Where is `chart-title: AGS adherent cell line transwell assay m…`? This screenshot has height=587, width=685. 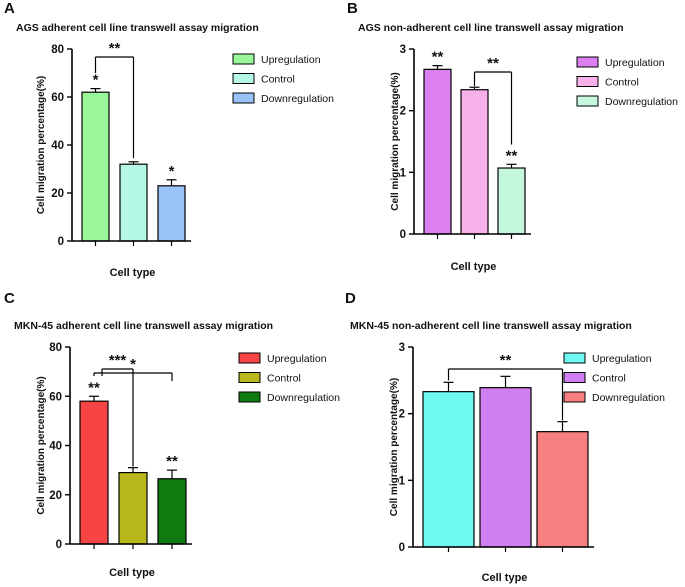
chart-title: AGS adherent cell line transwell assay m… is located at coordinates (137, 28).